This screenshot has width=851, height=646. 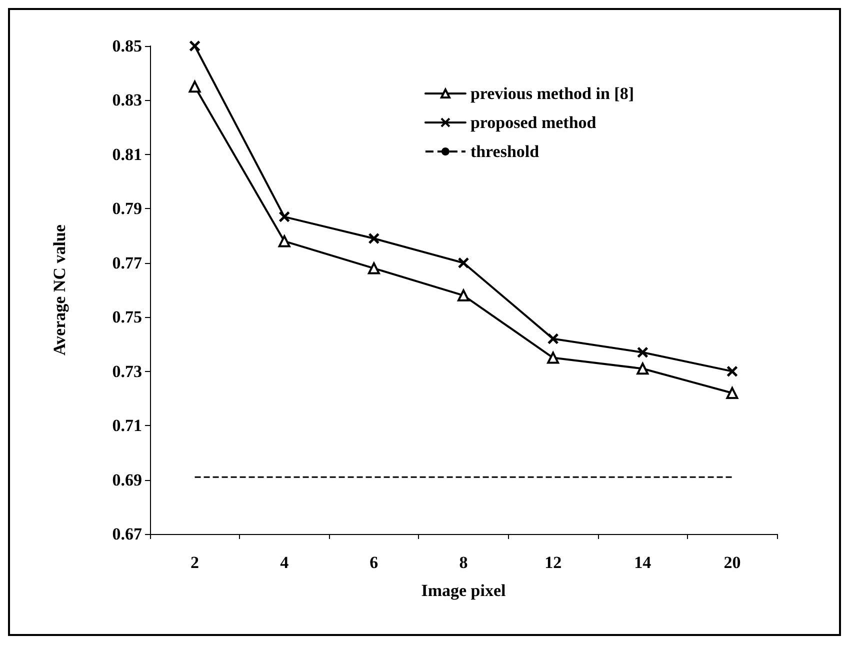 I want to click on x-tick-label: 8, so click(x=463, y=562).